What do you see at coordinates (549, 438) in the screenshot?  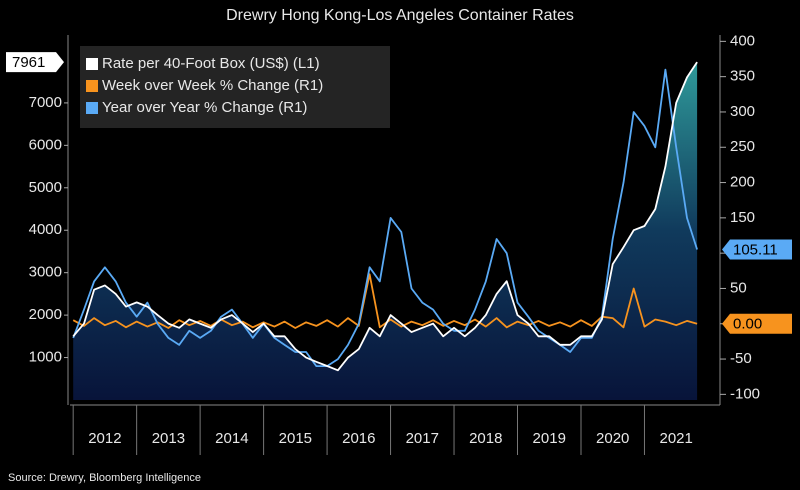 I see `x-tick-label: 2019` at bounding box center [549, 438].